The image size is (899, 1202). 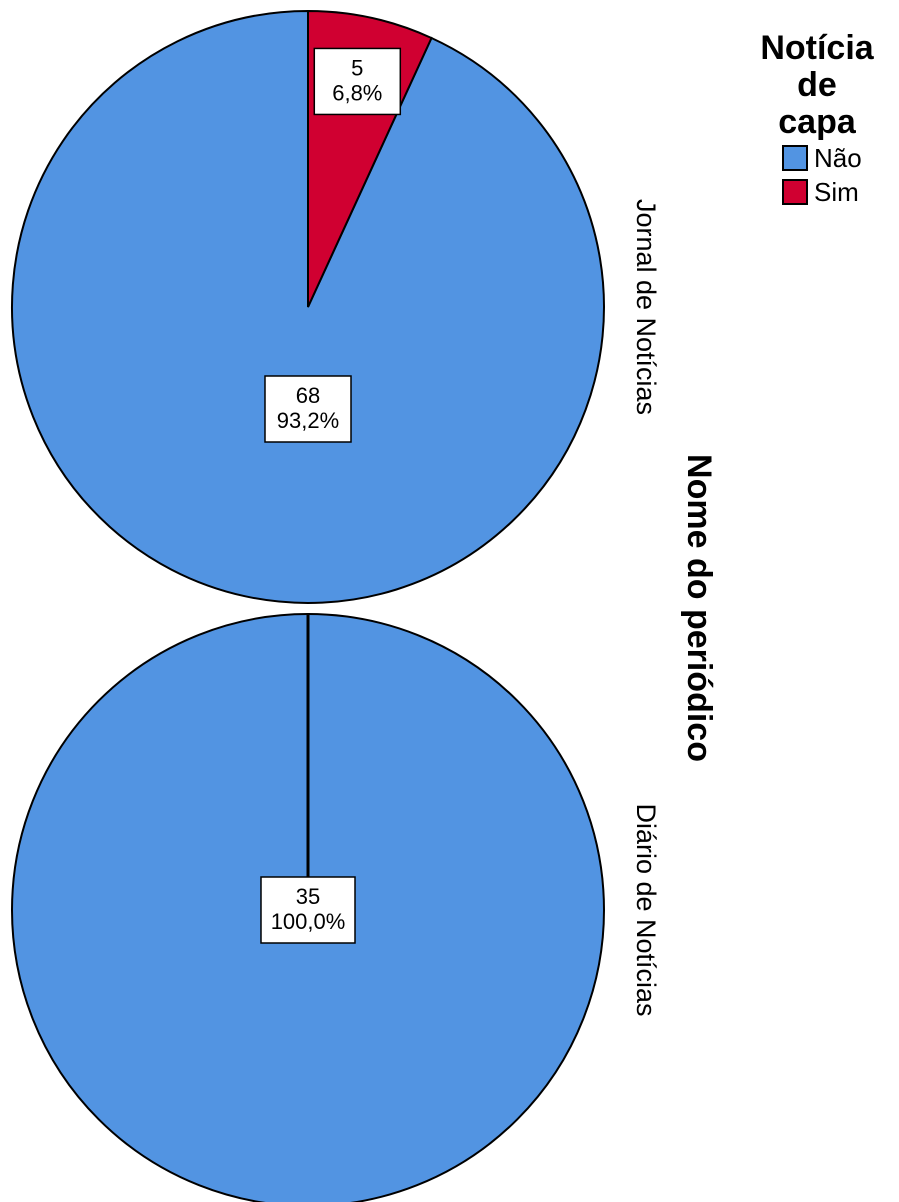 I want to click on data-label-count: 68, so click(x=308, y=395).